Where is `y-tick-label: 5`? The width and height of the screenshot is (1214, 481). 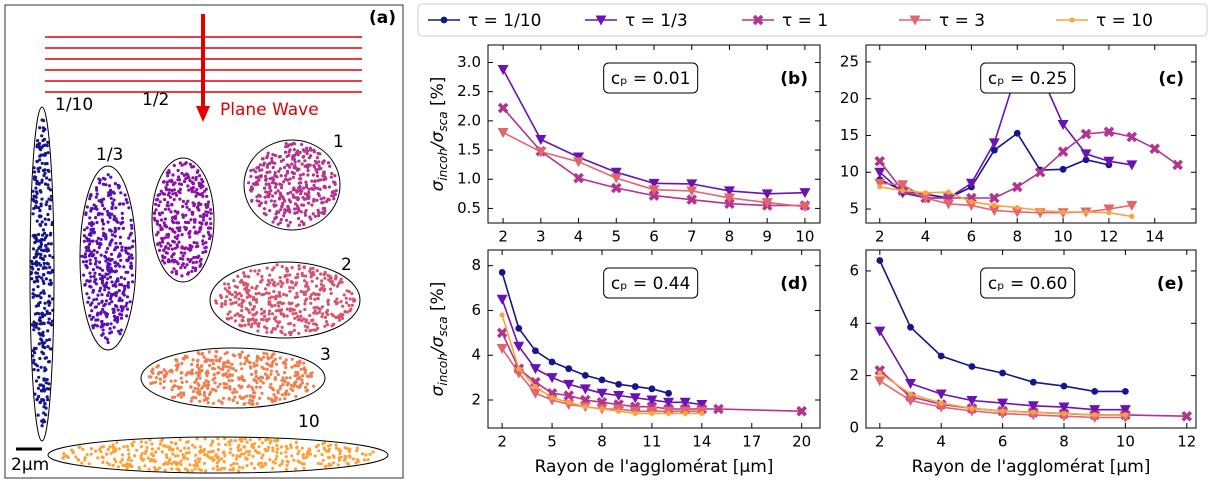
y-tick-label: 5 is located at coordinates (854, 209).